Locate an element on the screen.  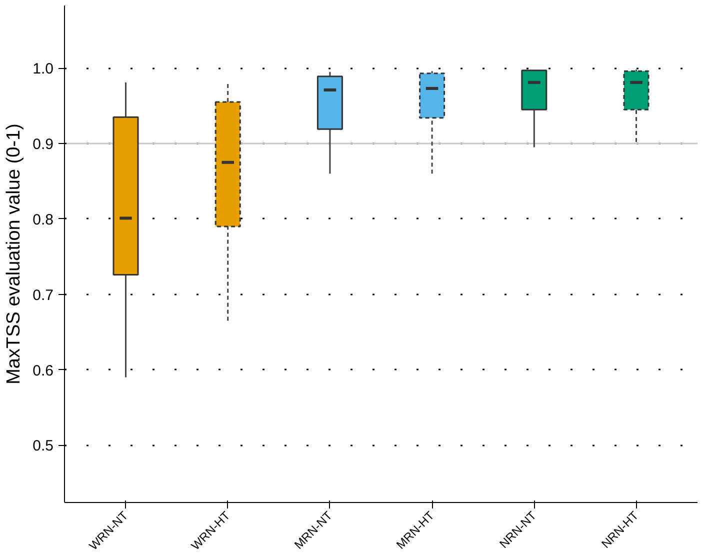
y-tick-label: 0.5 is located at coordinates (43, 446).